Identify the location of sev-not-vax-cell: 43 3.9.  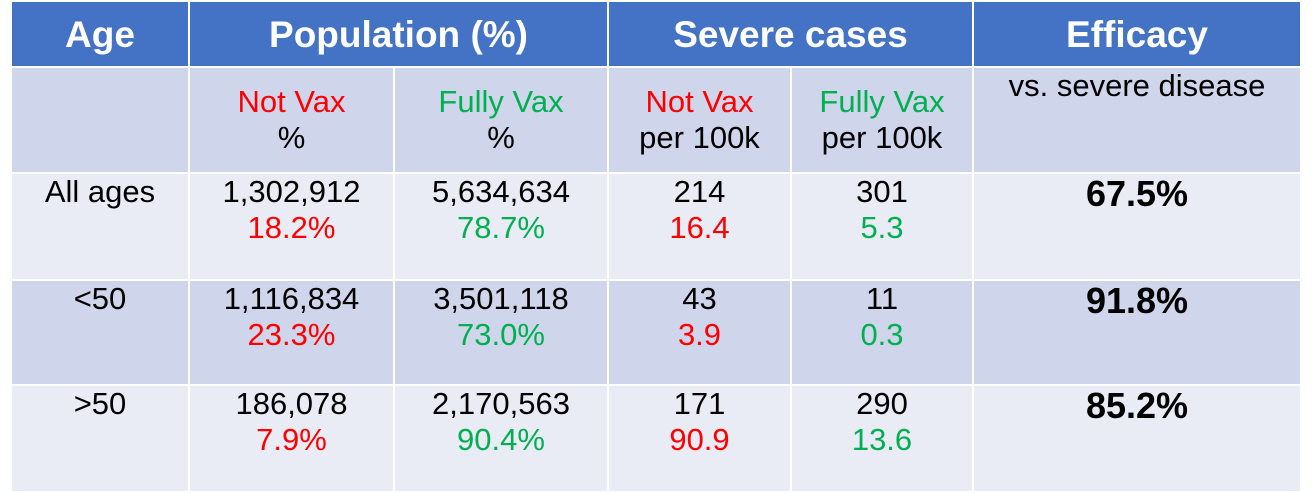
(699, 332).